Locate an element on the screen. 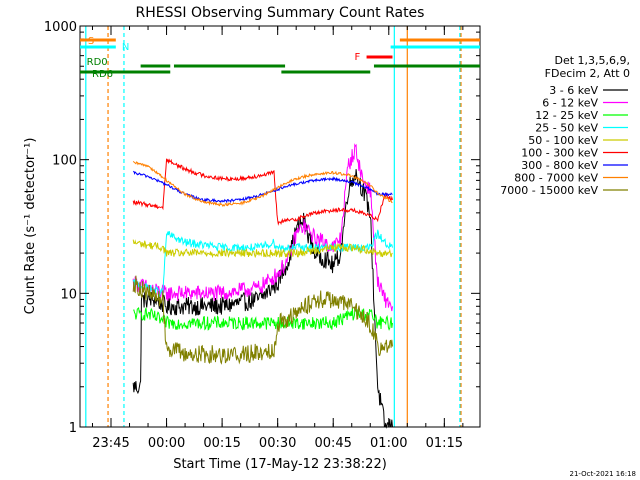 This screenshot has height=480, width=640. x-tick-label: 00:30 is located at coordinates (277, 443).